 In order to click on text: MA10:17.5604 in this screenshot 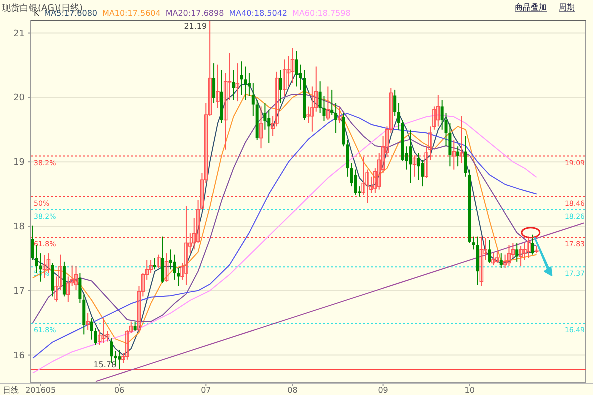, I will do `click(131, 13)`.